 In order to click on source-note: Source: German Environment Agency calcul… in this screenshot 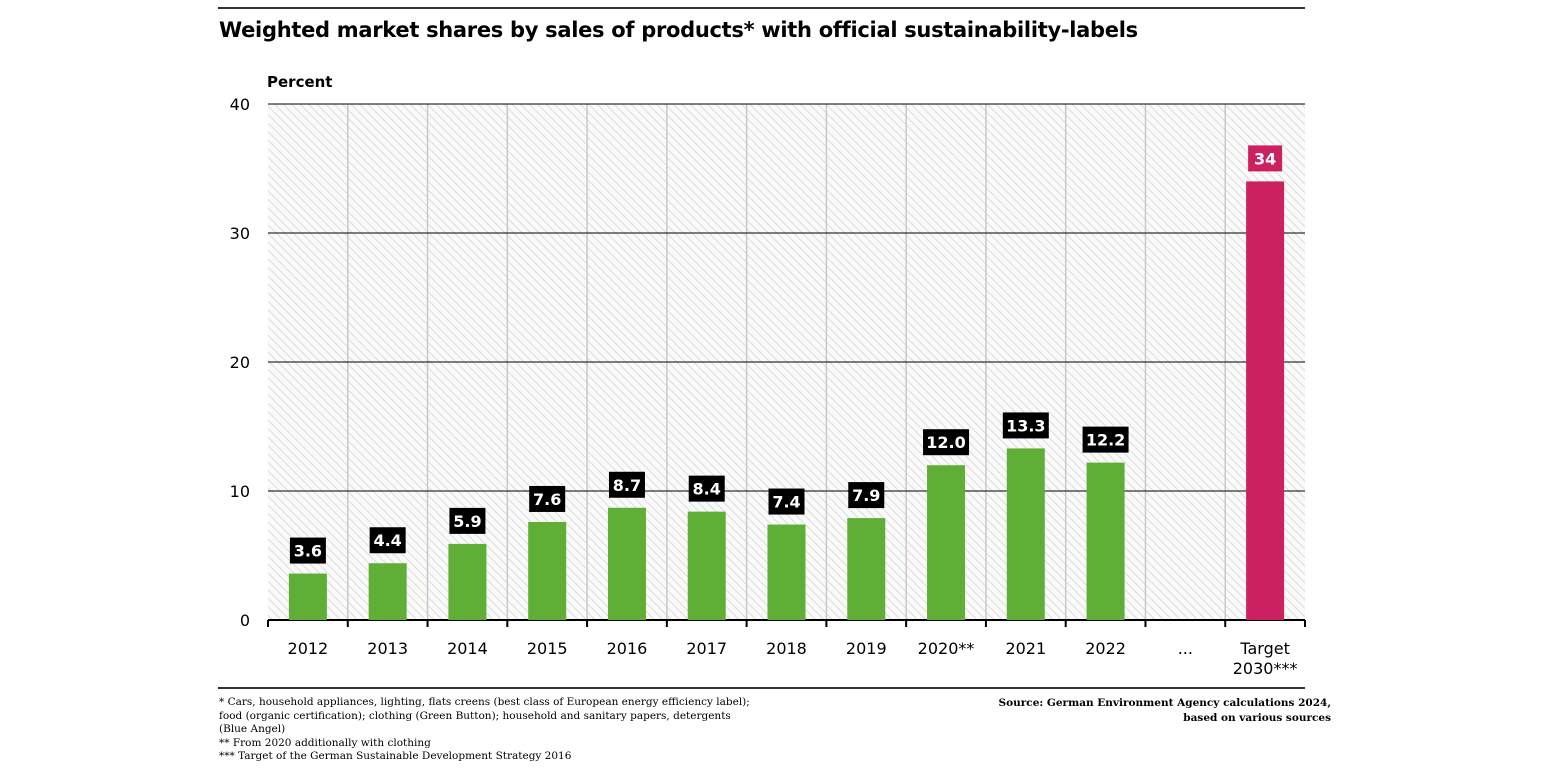, I will do `click(1165, 711)`.